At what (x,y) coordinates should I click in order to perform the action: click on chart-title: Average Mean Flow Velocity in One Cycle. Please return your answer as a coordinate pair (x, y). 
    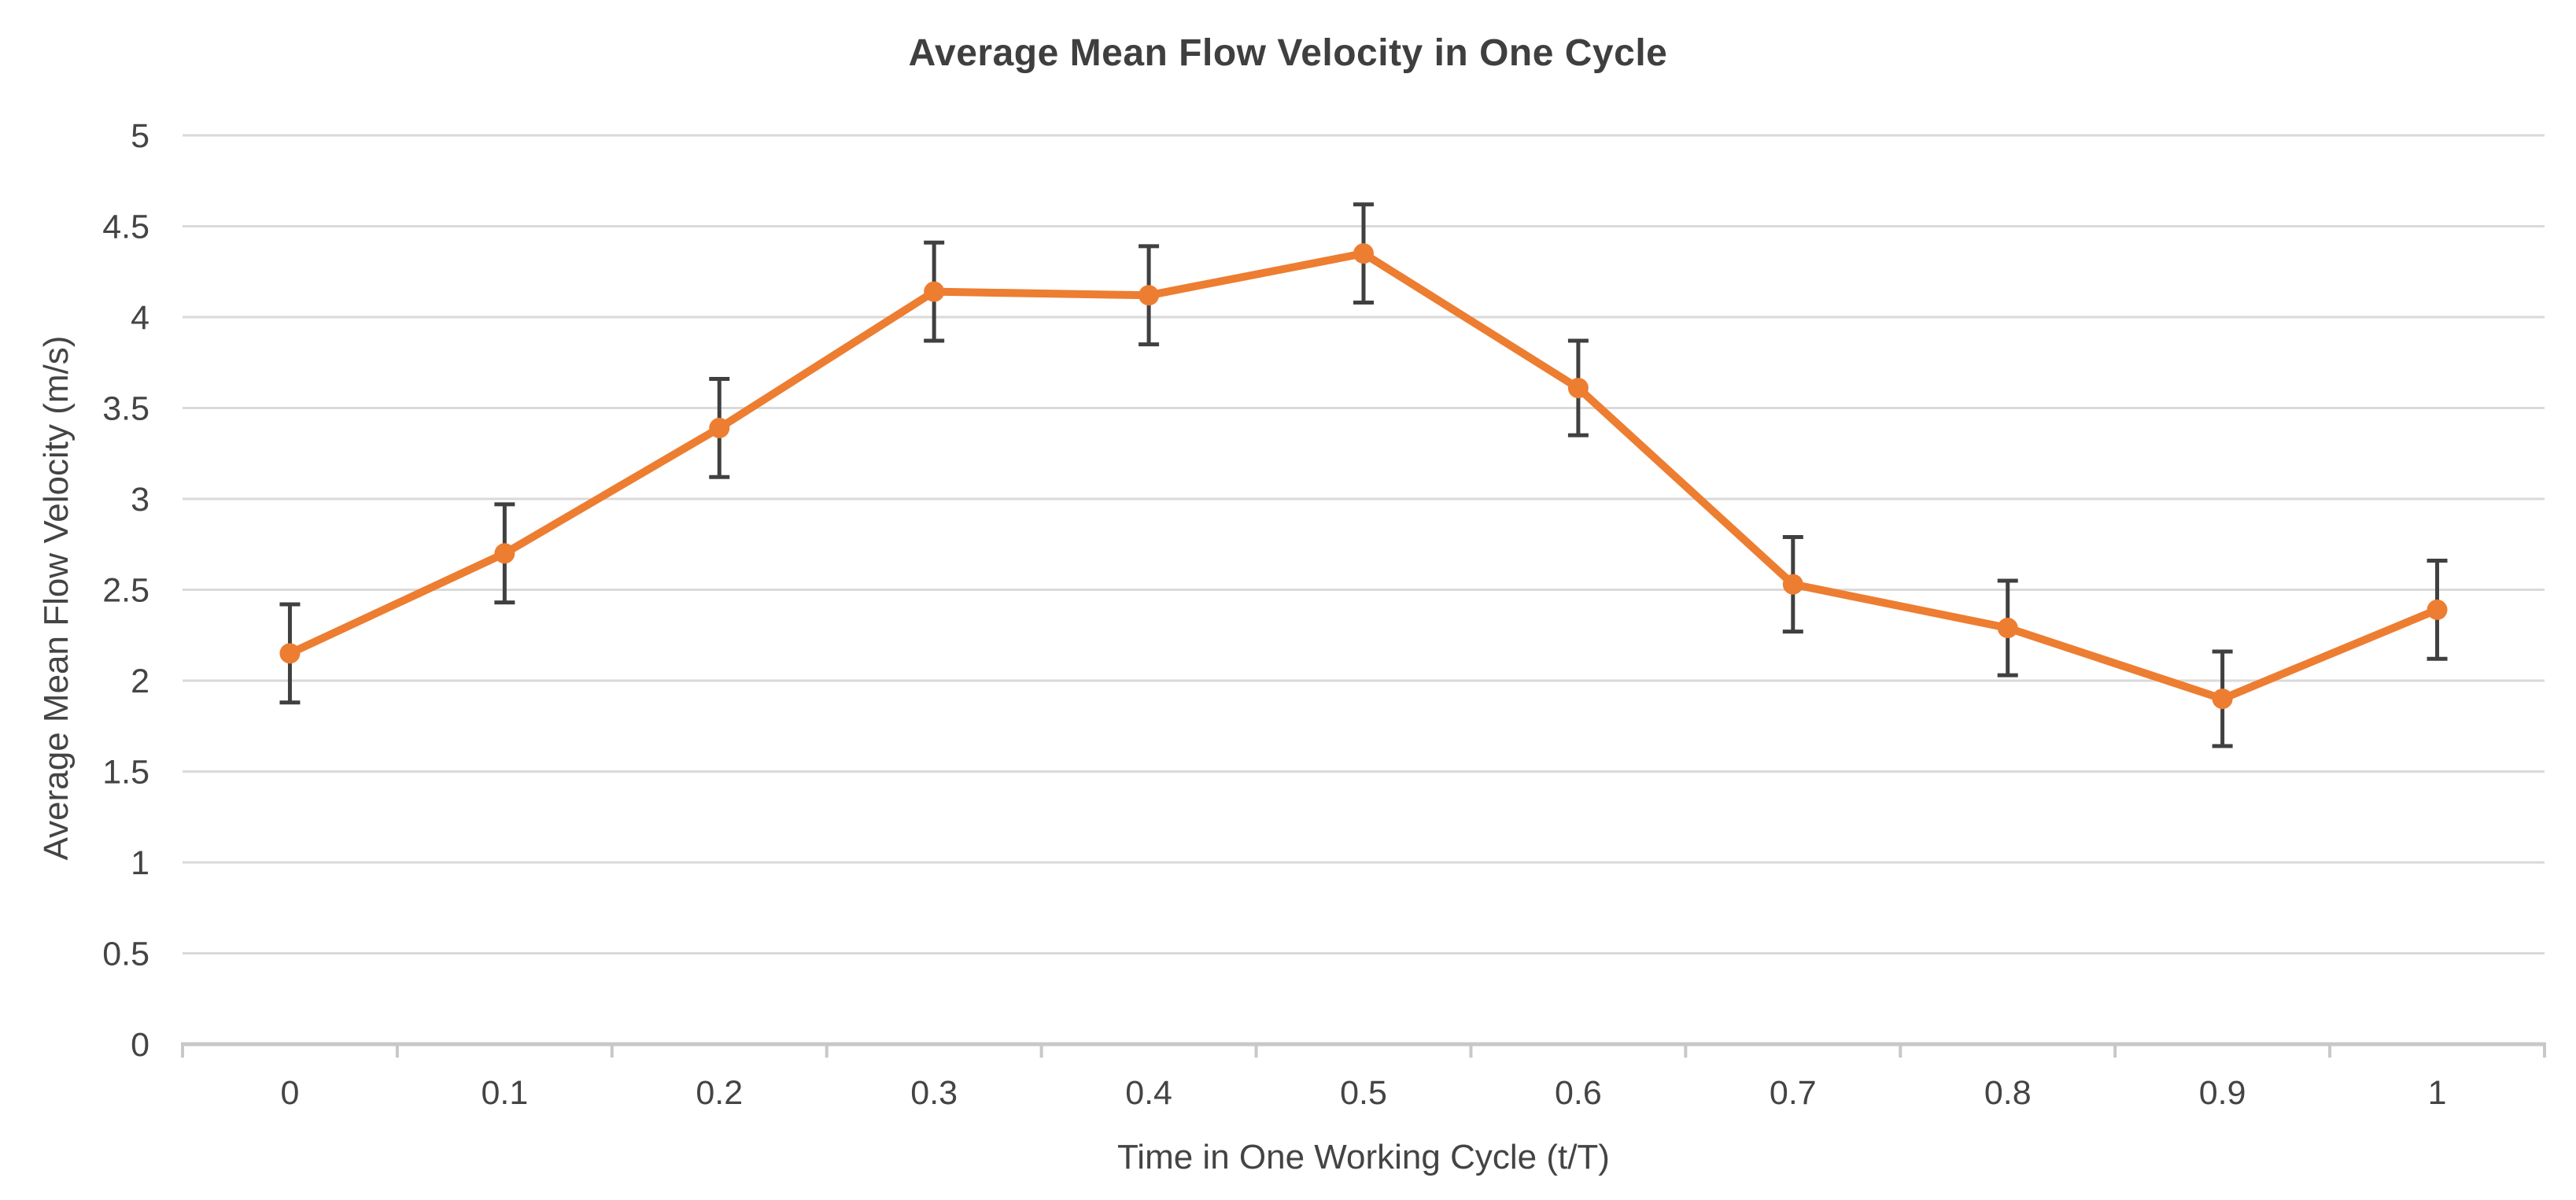
    Looking at the image, I should click on (1288, 53).